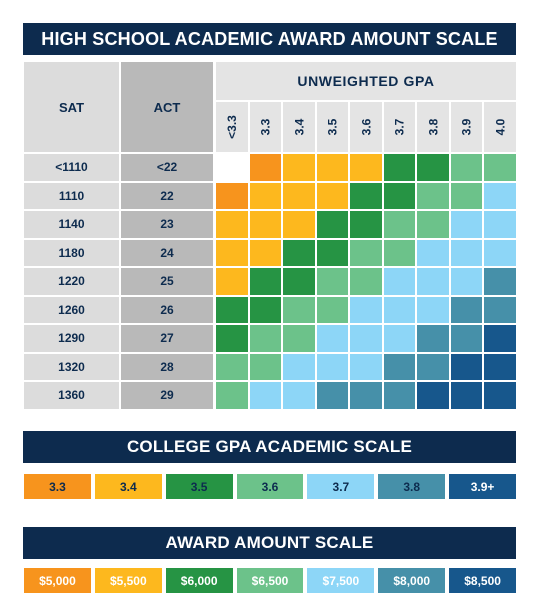 The height and width of the screenshot is (612, 540). I want to click on gpa-column-label: 3.9, so click(466, 127).